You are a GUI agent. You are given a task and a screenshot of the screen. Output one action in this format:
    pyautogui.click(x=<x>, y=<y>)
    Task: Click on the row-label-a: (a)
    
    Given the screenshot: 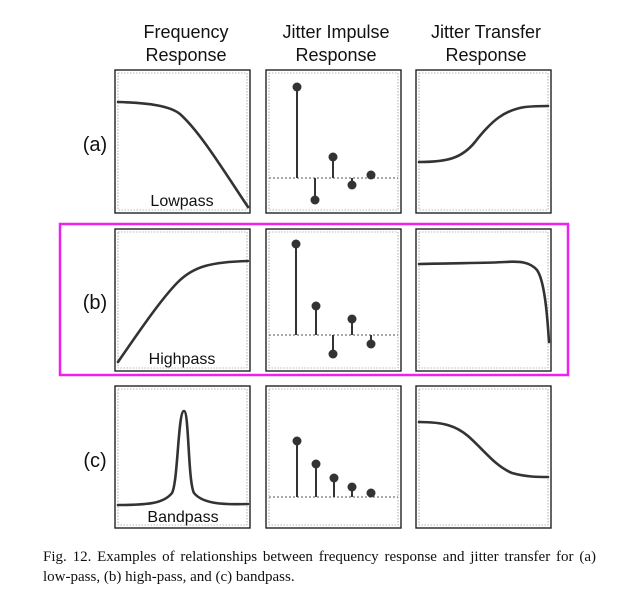 What is the action you would take?
    pyautogui.click(x=95, y=145)
    